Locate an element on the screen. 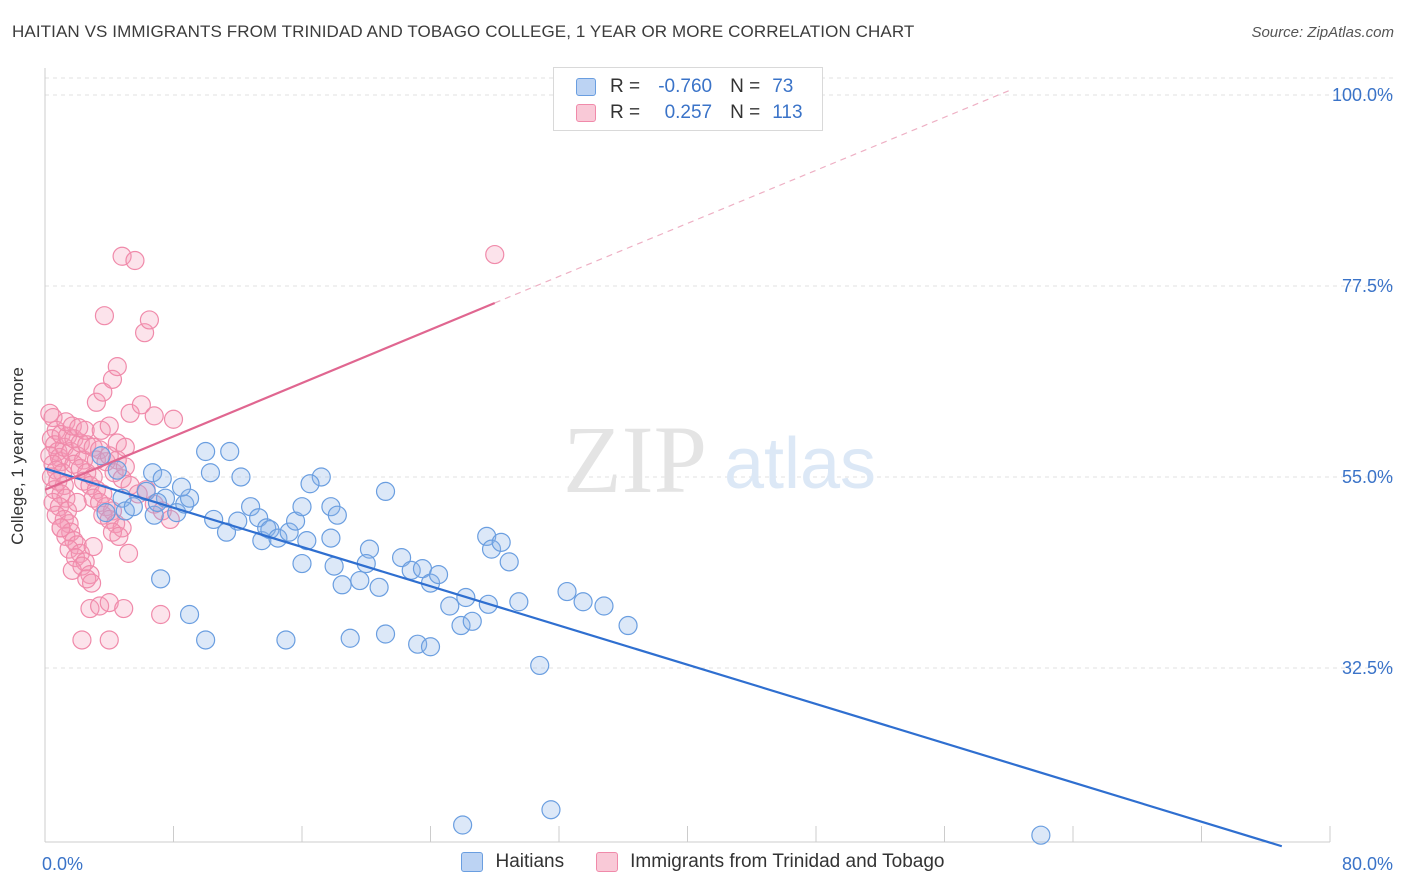  legend-r-value: 0.257 is located at coordinates (688, 112).